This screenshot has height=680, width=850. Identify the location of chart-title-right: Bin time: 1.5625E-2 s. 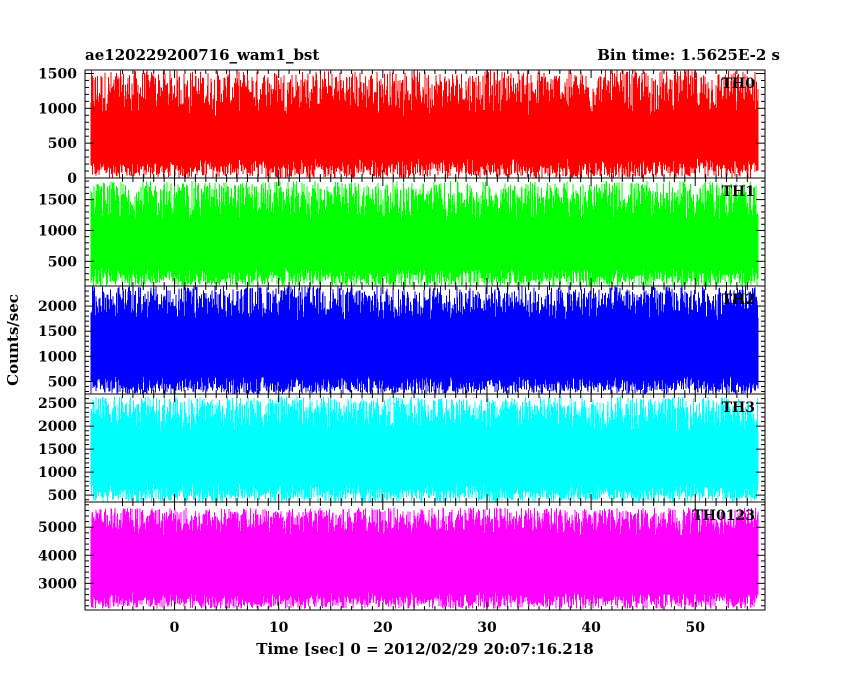
(688, 55).